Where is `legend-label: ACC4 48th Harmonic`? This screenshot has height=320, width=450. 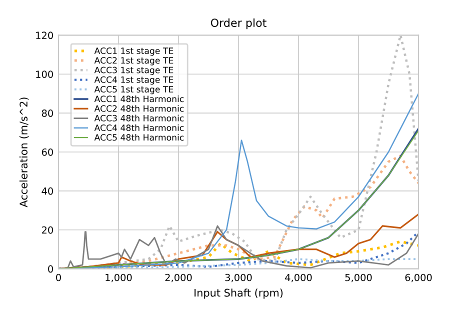
legend-label: ACC4 48th Harmonic is located at coordinates (139, 128).